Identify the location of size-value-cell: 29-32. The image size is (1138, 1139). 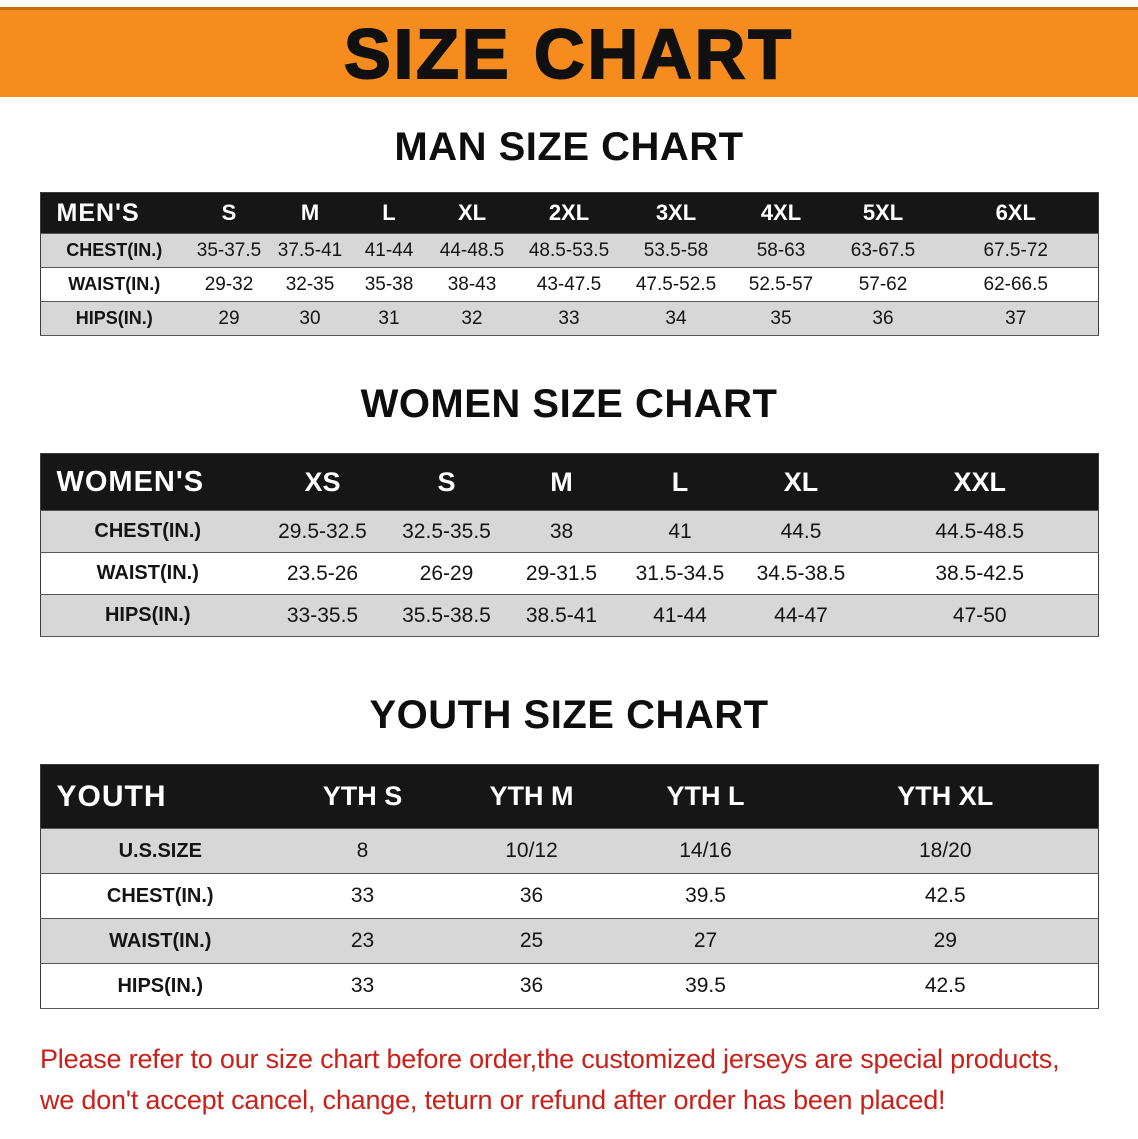
(229, 284).